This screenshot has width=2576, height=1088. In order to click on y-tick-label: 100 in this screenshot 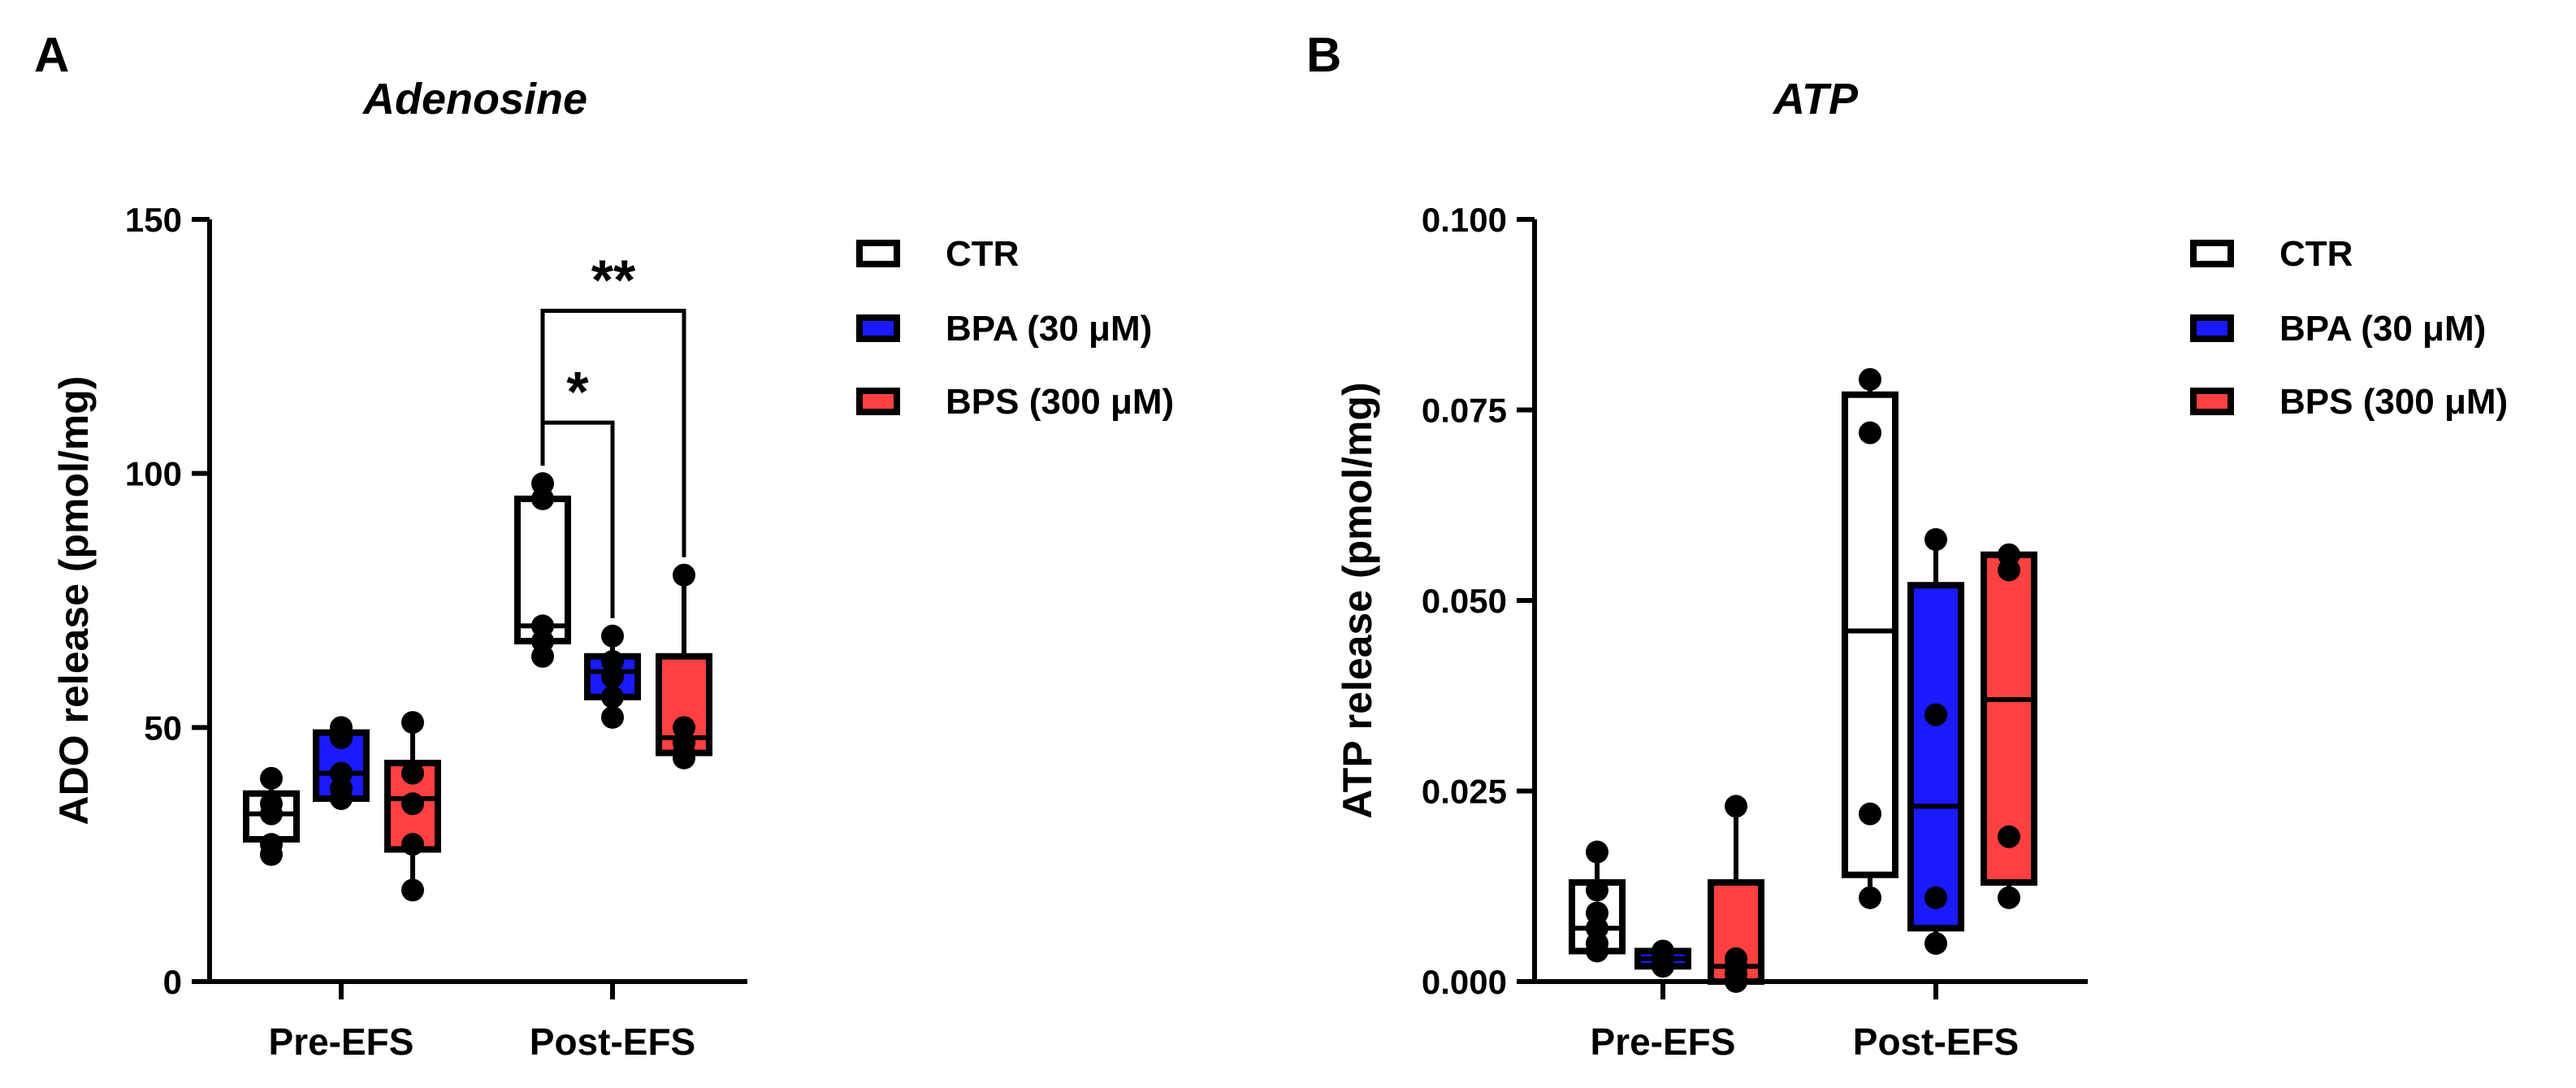, I will do `click(153, 474)`.